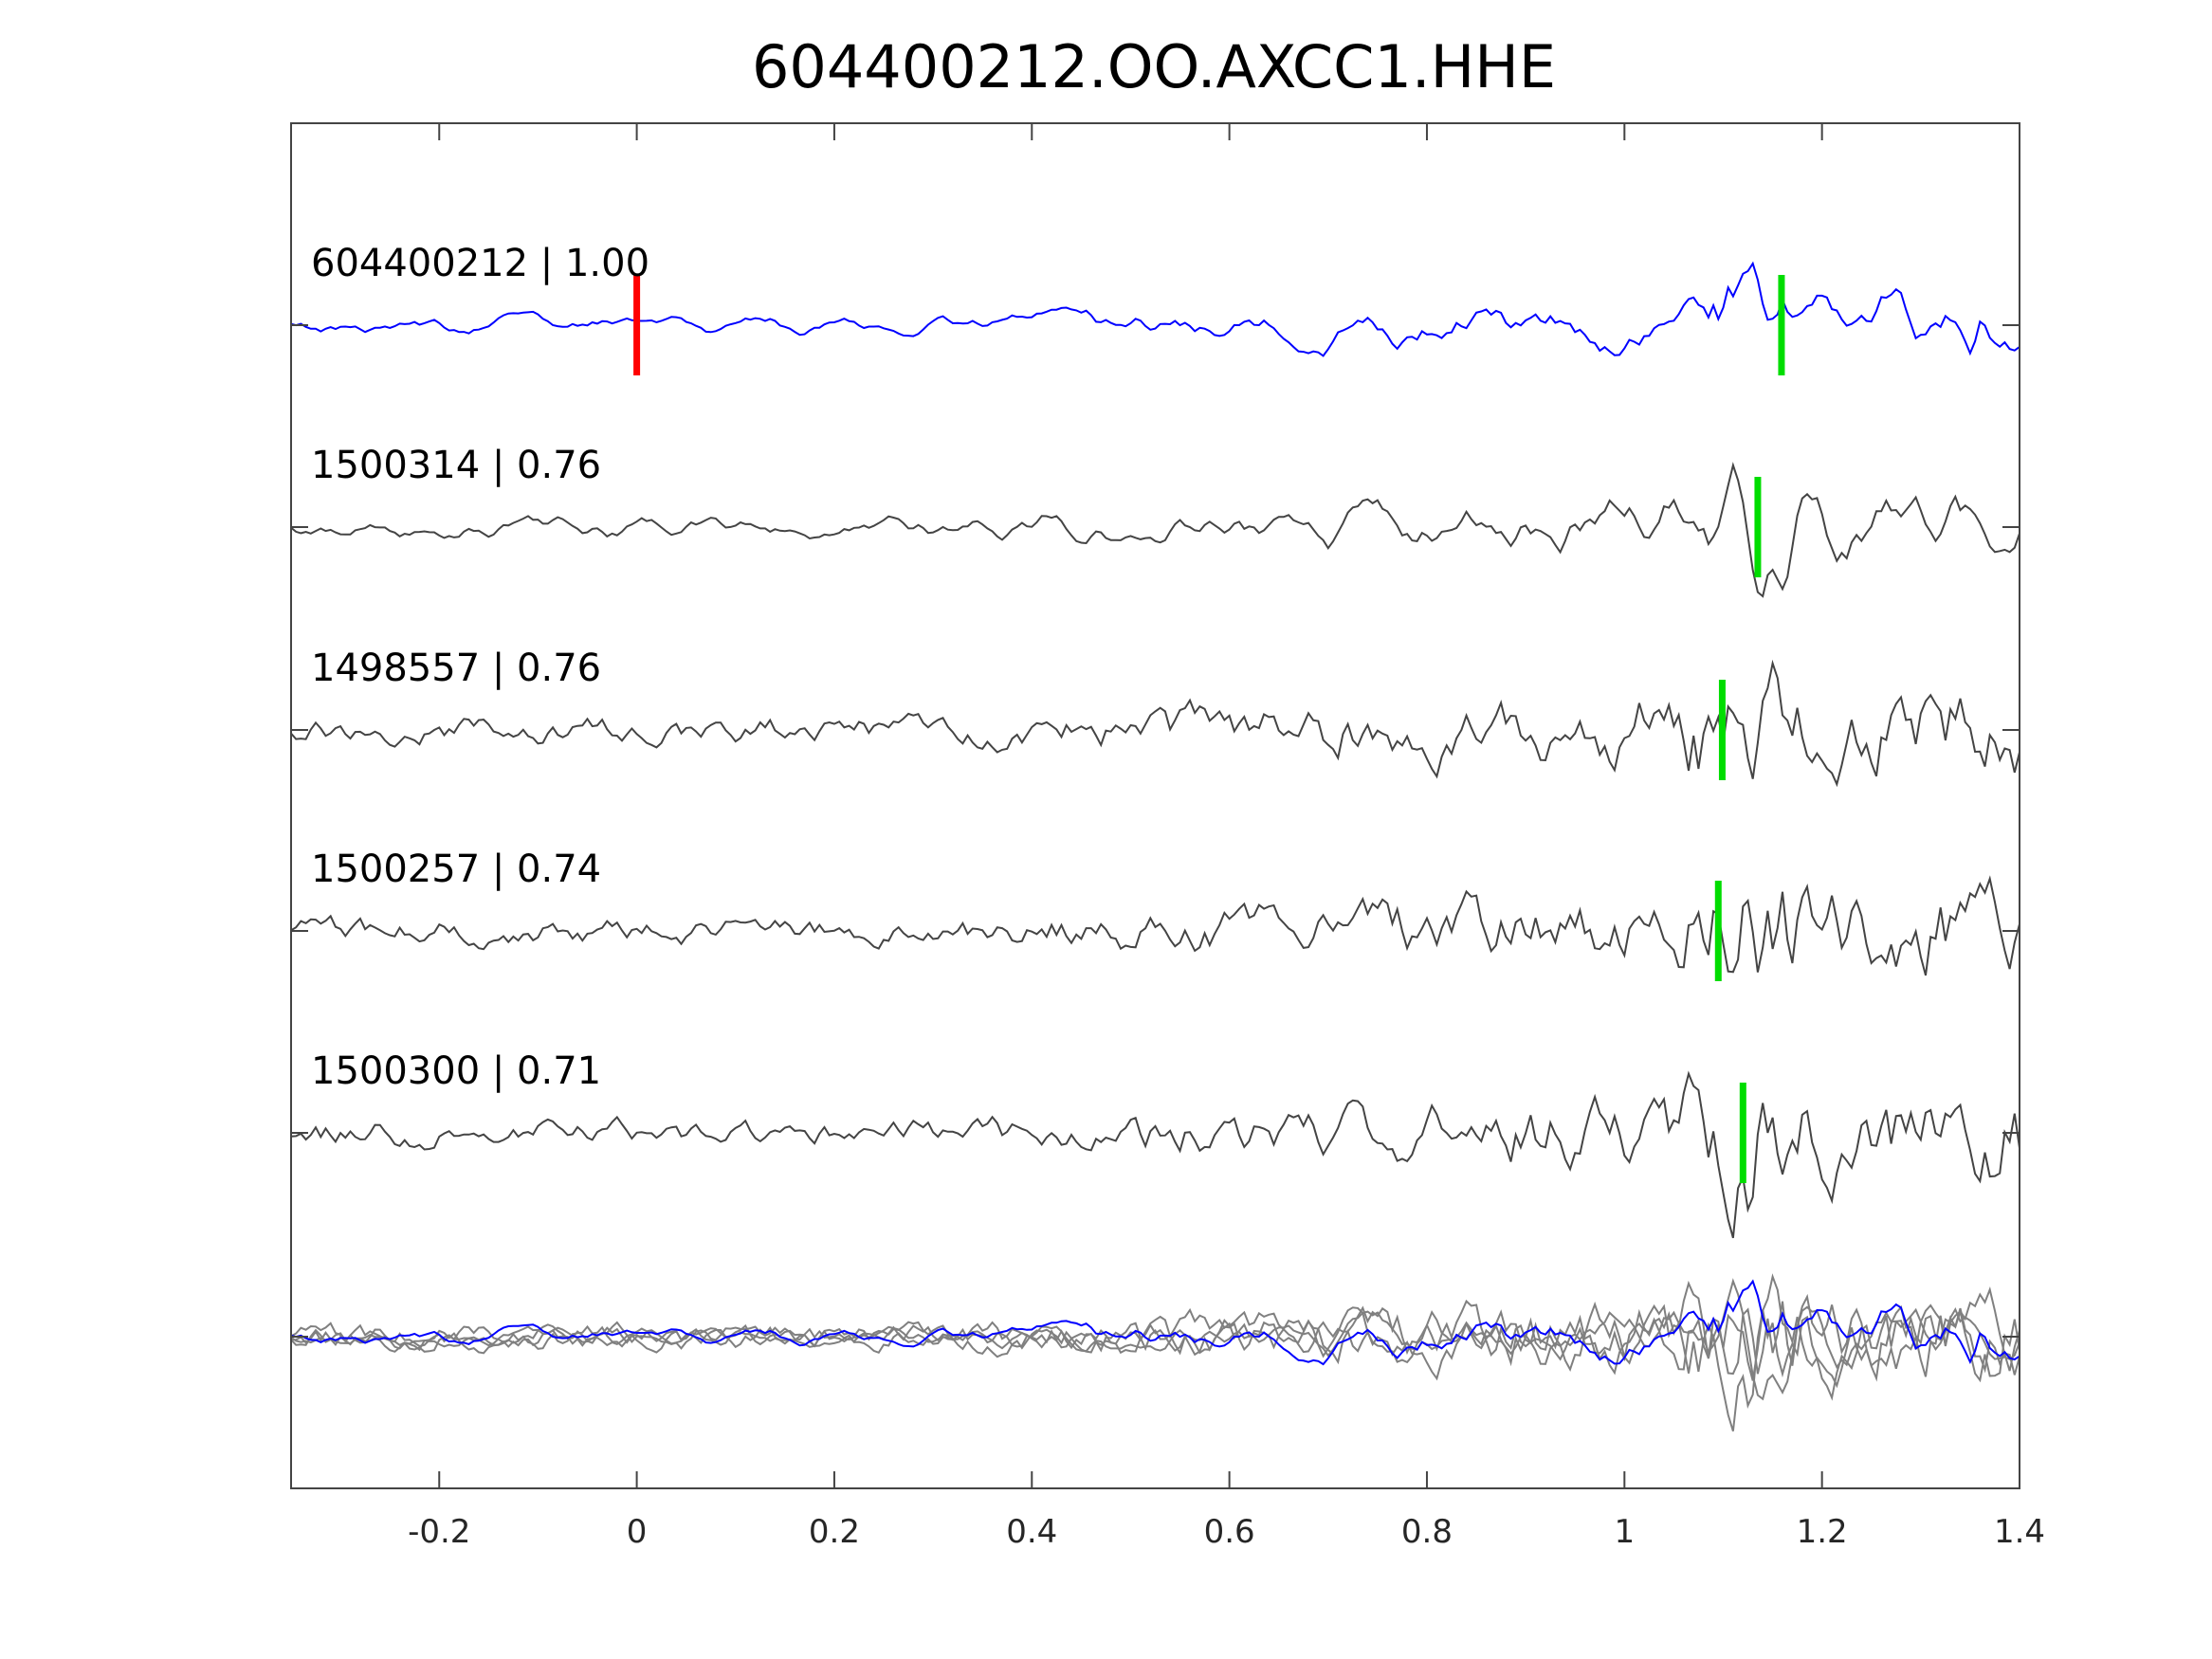 The height and width of the screenshot is (1659, 2212). Describe the element at coordinates (456, 869) in the screenshot. I see `trace-label-1500257: 1500257 | 0.74` at that location.